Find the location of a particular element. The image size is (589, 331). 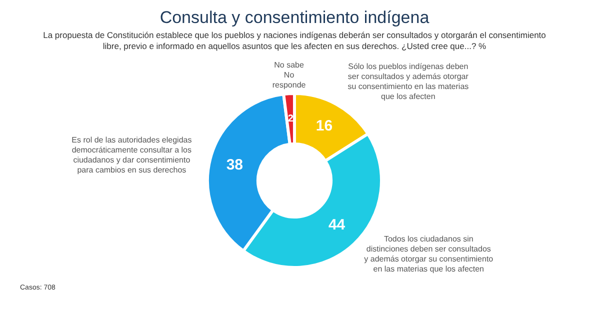

data-label: 2 is located at coordinates (291, 119).